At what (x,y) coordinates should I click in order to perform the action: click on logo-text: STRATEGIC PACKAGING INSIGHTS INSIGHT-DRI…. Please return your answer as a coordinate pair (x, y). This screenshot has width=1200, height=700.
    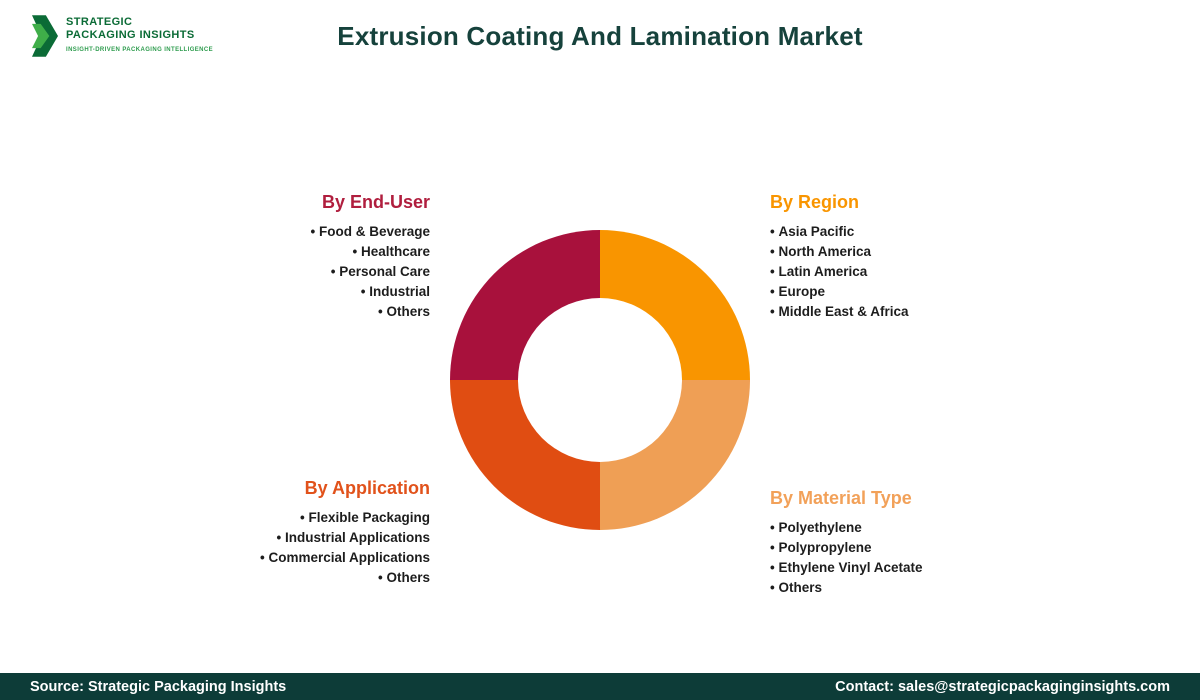
    Looking at the image, I should click on (139, 32).